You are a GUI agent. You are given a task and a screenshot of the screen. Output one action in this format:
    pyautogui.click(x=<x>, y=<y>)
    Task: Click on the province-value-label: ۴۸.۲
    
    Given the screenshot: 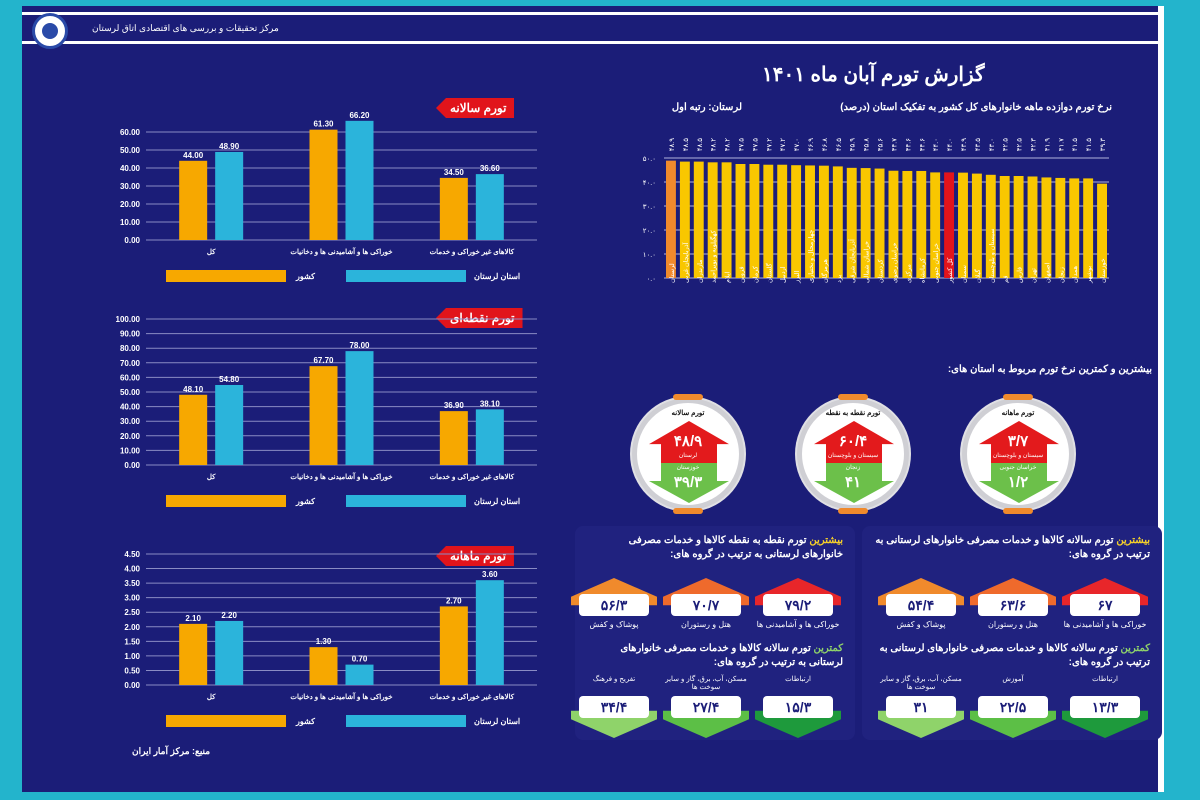 What is the action you would take?
    pyautogui.click(x=714, y=144)
    